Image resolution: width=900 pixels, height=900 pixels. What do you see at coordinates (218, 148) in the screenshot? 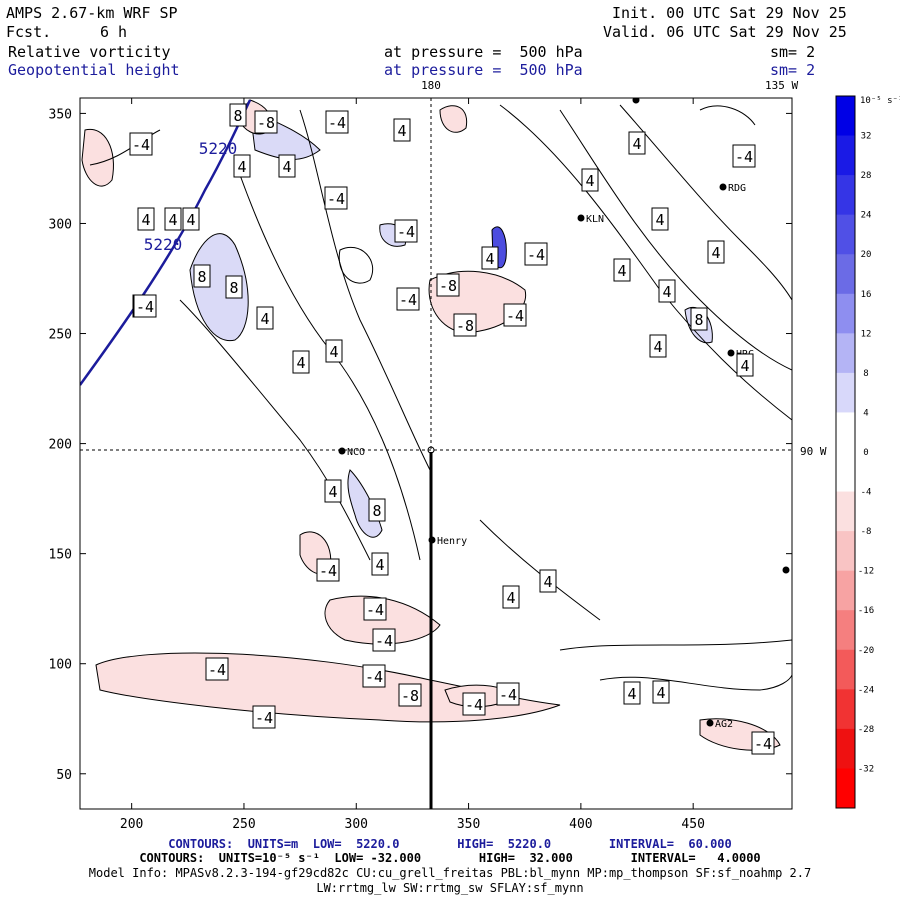
I see `height-contour-label: 5220` at bounding box center [218, 148].